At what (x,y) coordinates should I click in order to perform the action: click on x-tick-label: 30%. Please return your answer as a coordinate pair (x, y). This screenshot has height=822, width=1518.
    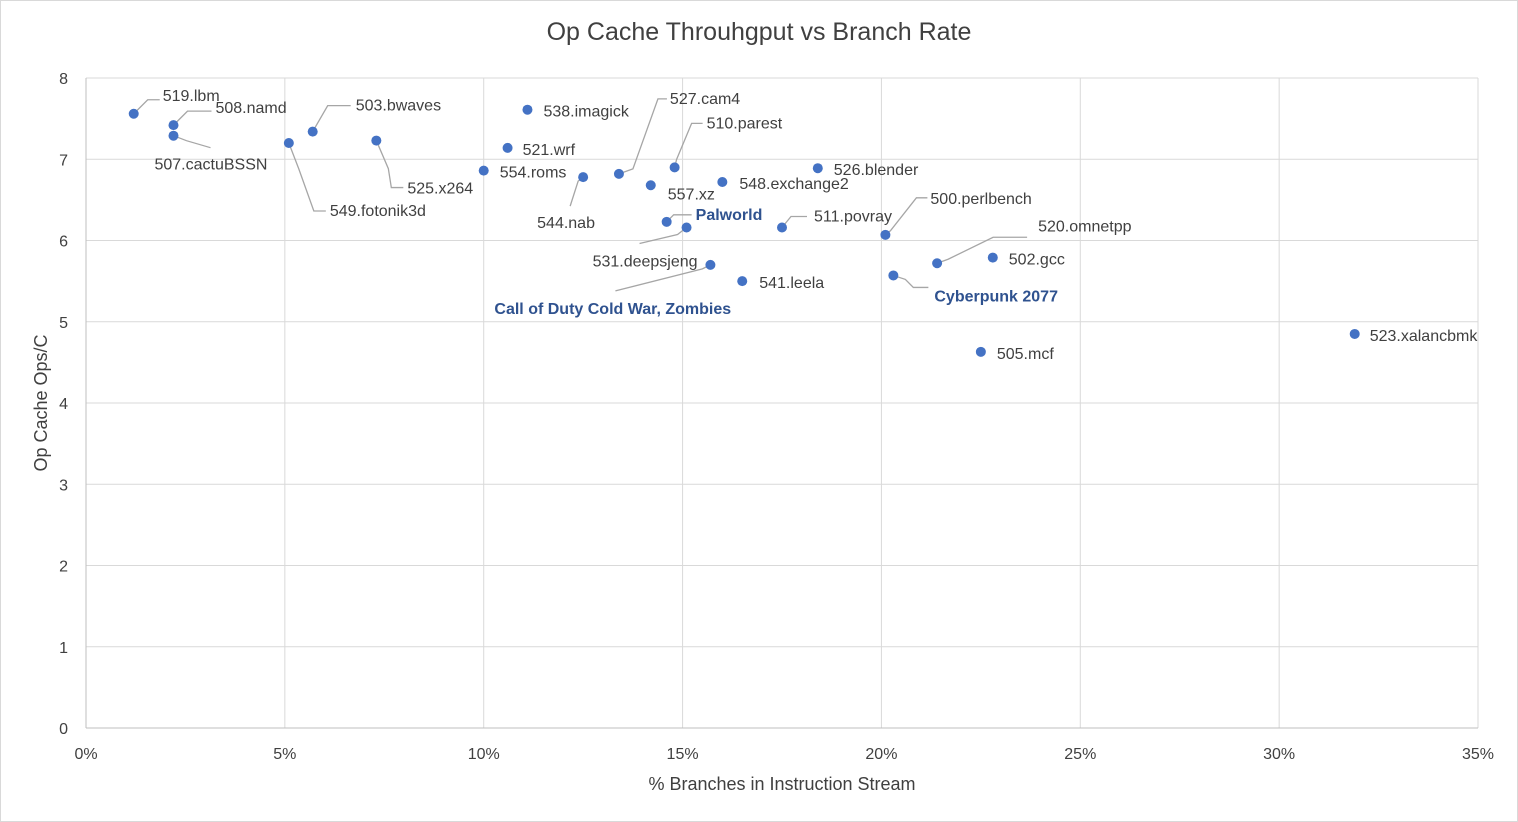
    Looking at the image, I should click on (1279, 754).